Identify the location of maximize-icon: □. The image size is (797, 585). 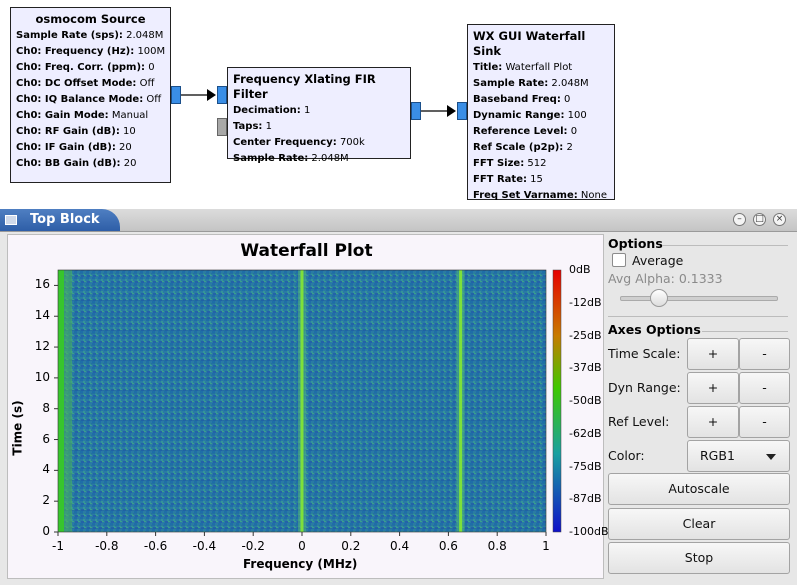
(759, 219).